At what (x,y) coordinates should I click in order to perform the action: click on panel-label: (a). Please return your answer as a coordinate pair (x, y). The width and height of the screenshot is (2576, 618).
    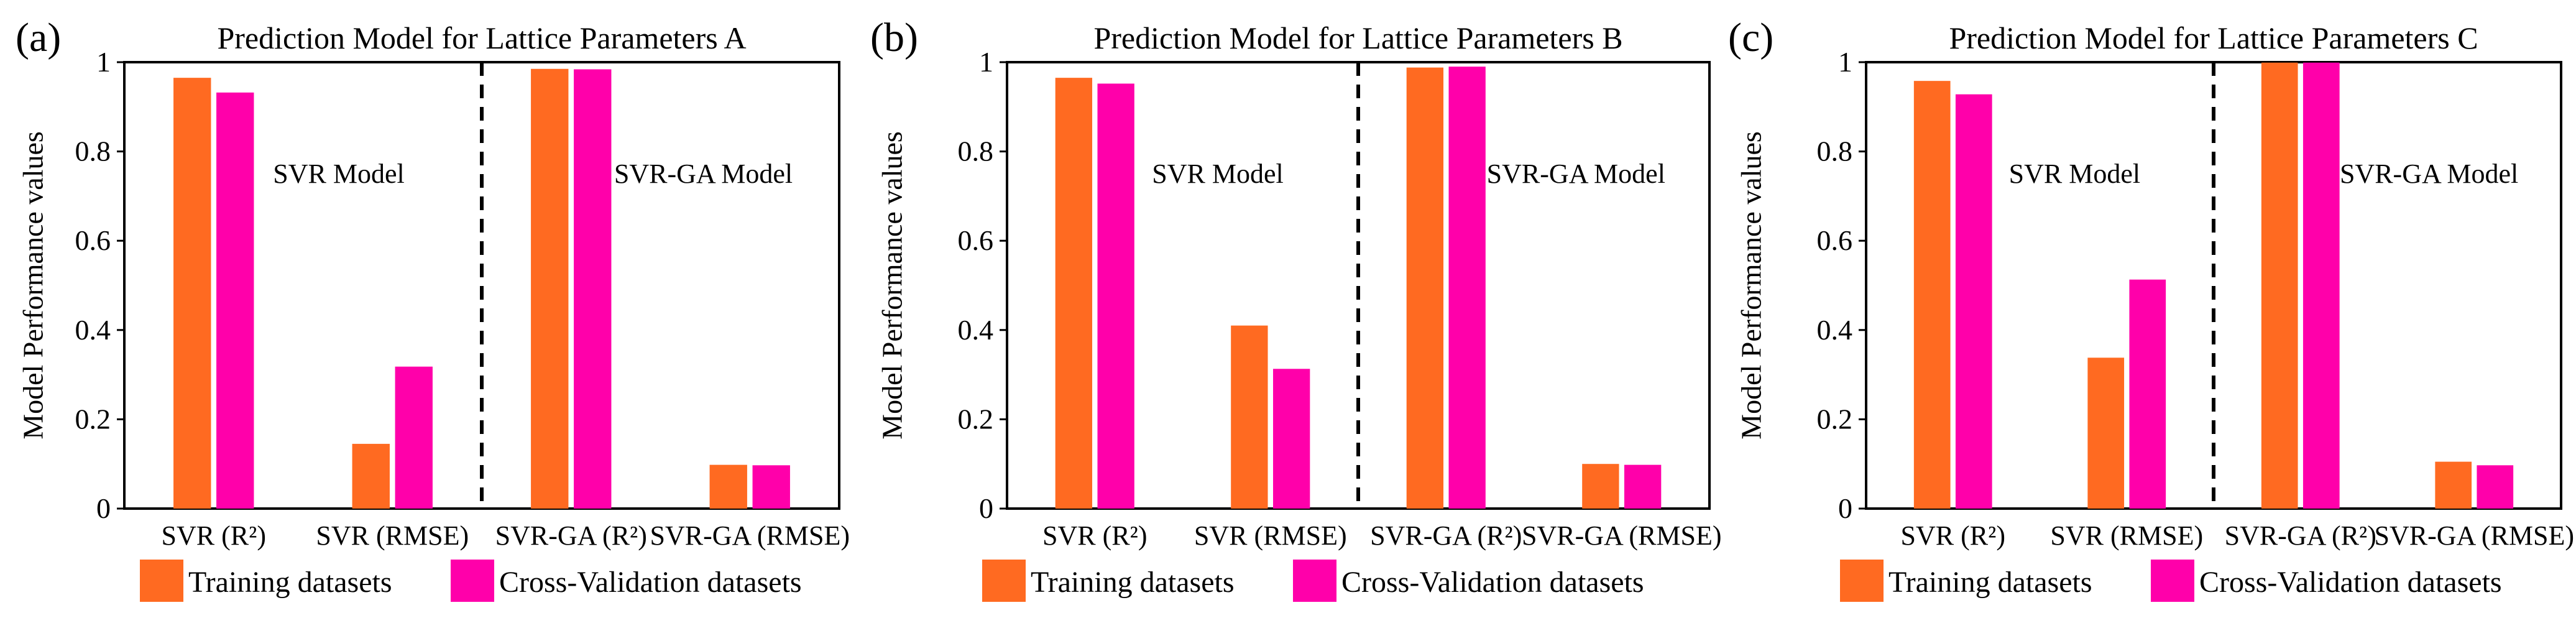
    Looking at the image, I should click on (38, 37).